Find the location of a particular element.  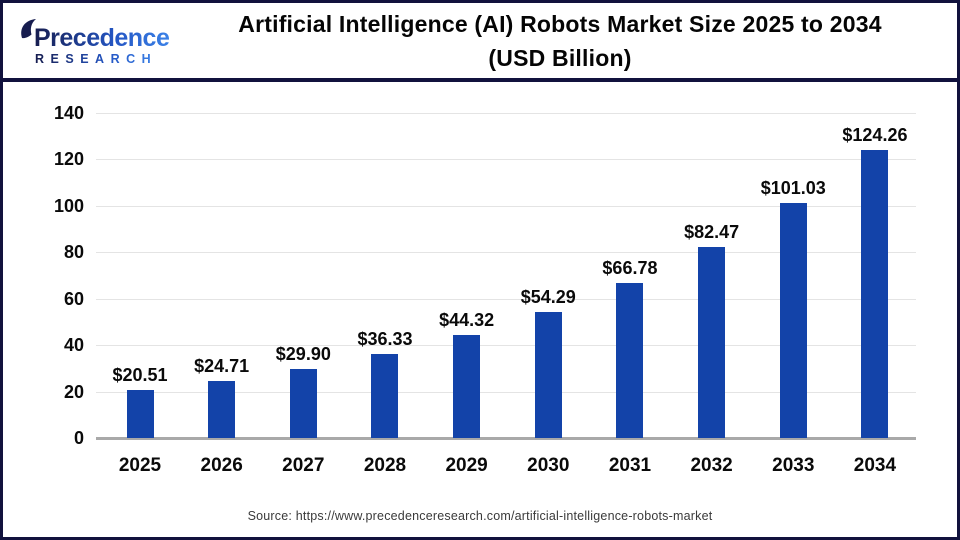

y-tick-label-20: 20 is located at coordinates (73, 391).